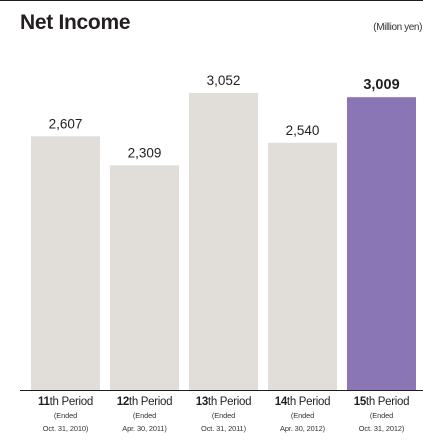 This screenshot has height=440, width=423. What do you see at coordinates (302, 266) in the screenshot?
I see `bar-14th-period` at bounding box center [302, 266].